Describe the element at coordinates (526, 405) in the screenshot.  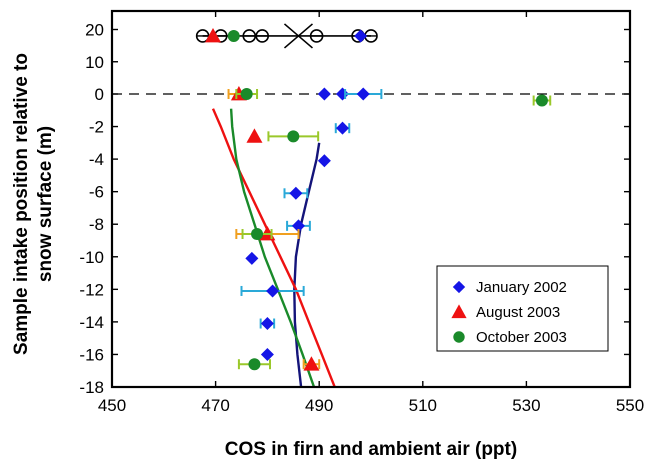
I see `x-tick-label: 530` at that location.